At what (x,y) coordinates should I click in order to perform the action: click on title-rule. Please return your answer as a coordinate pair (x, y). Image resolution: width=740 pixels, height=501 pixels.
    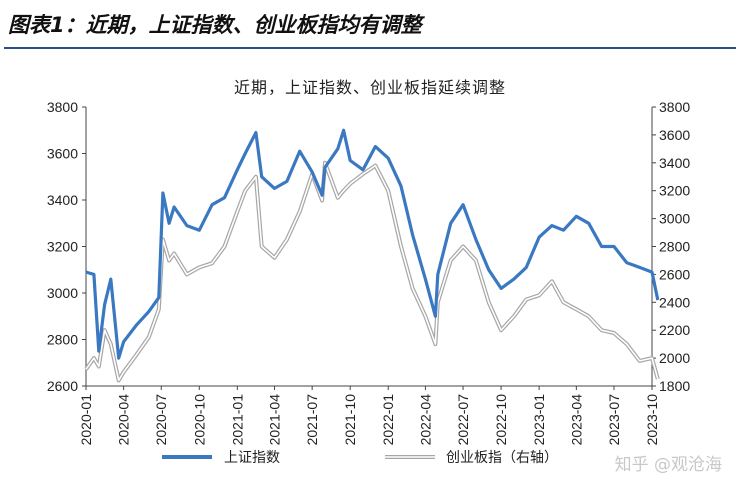
    Looking at the image, I should click on (370, 48).